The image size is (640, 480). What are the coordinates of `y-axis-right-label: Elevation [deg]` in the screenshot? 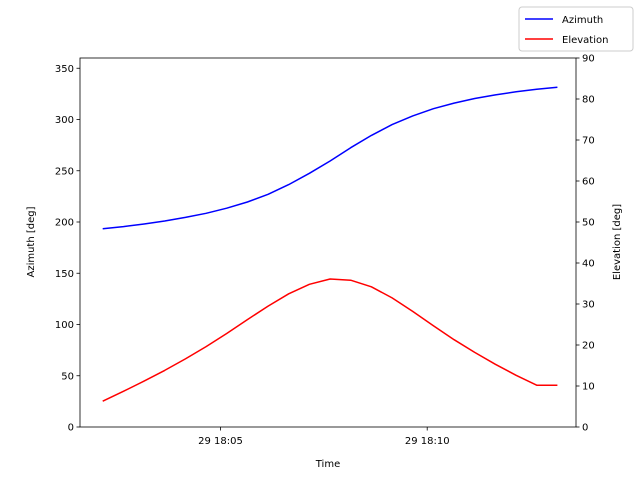 It's located at (617, 242).